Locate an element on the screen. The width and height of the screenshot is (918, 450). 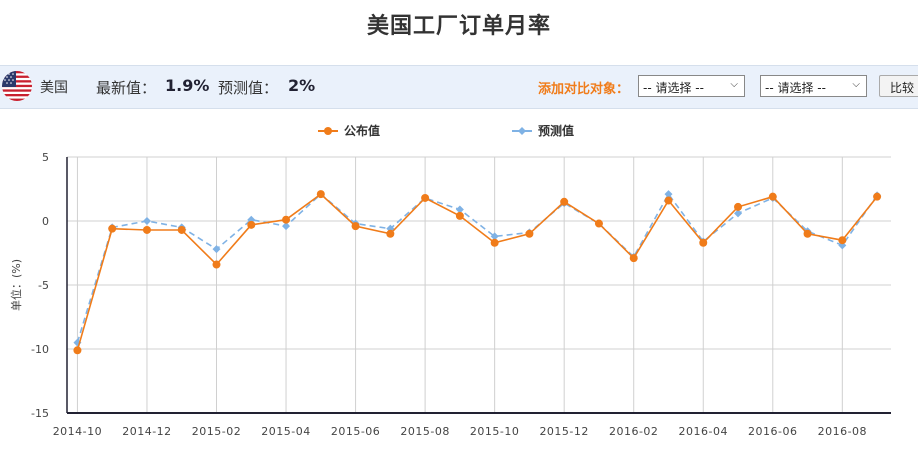
y-tick-label: -15 is located at coordinates (40, 413).